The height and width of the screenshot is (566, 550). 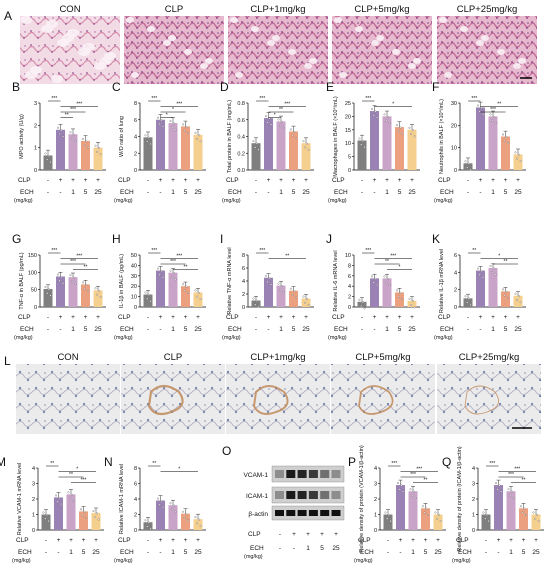 I want to click on blot-label: β-actin, so click(x=258, y=514).